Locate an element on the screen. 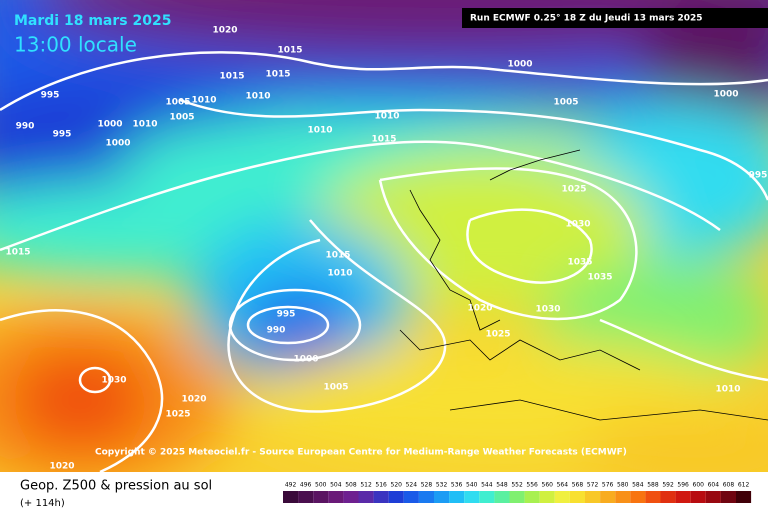 The width and height of the screenshot is (768, 512). scale-label: 504 is located at coordinates (336, 485).